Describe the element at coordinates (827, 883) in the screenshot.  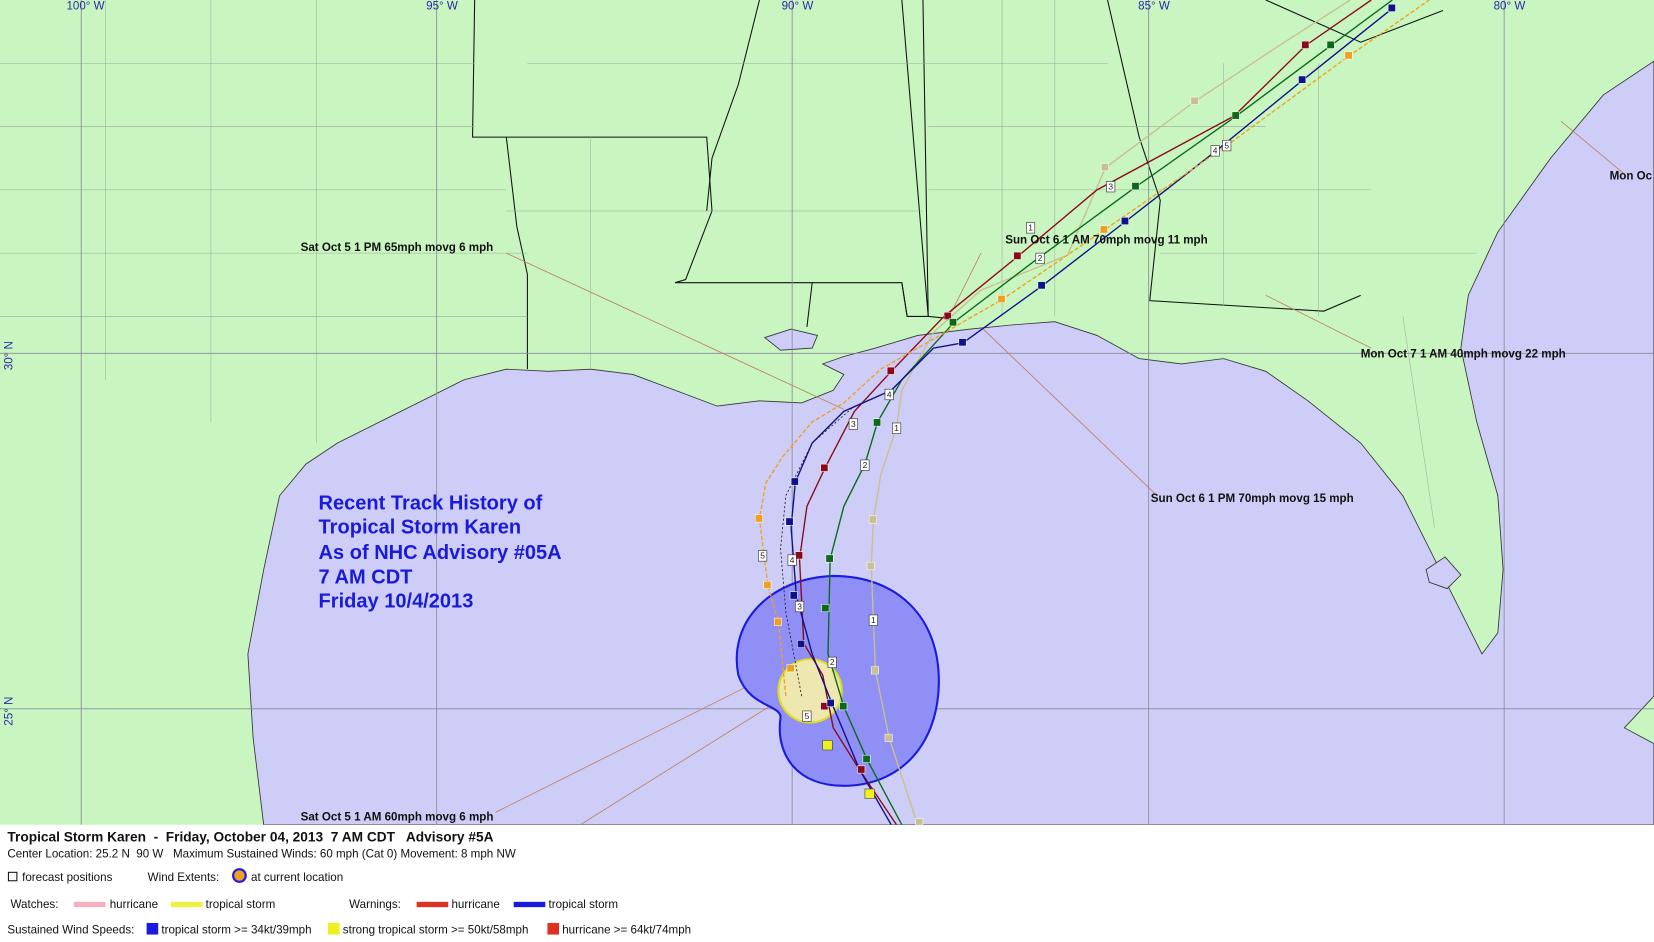
I see `footer-bg` at that location.